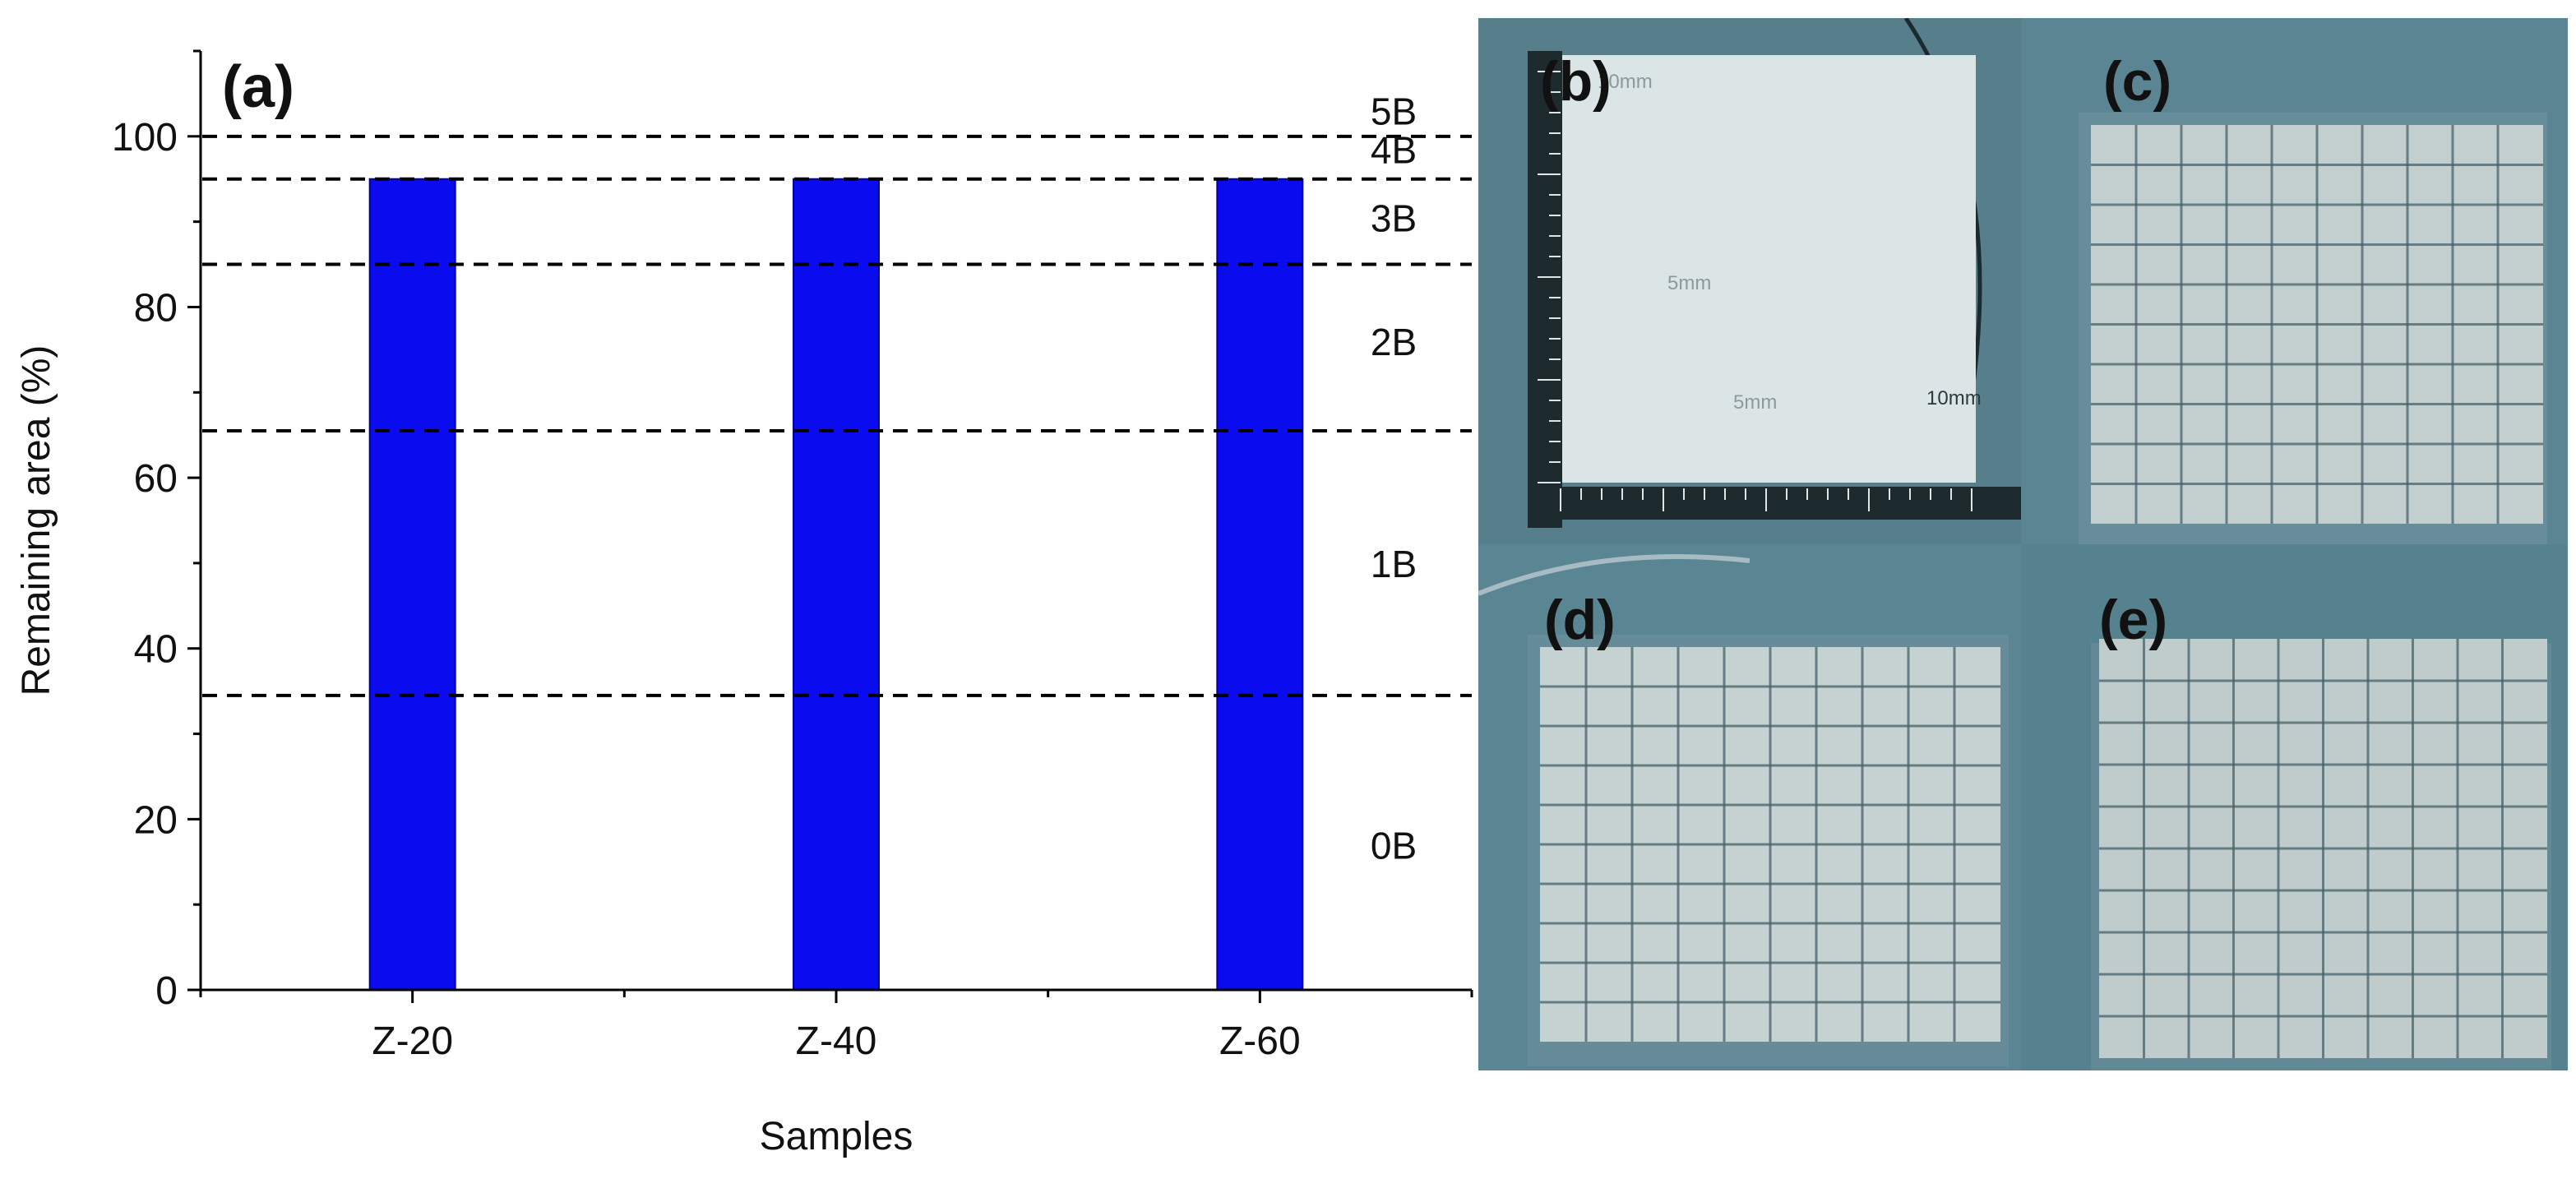 The width and height of the screenshot is (2576, 1179). I want to click on class-label-3b: 3B, so click(1394, 218).